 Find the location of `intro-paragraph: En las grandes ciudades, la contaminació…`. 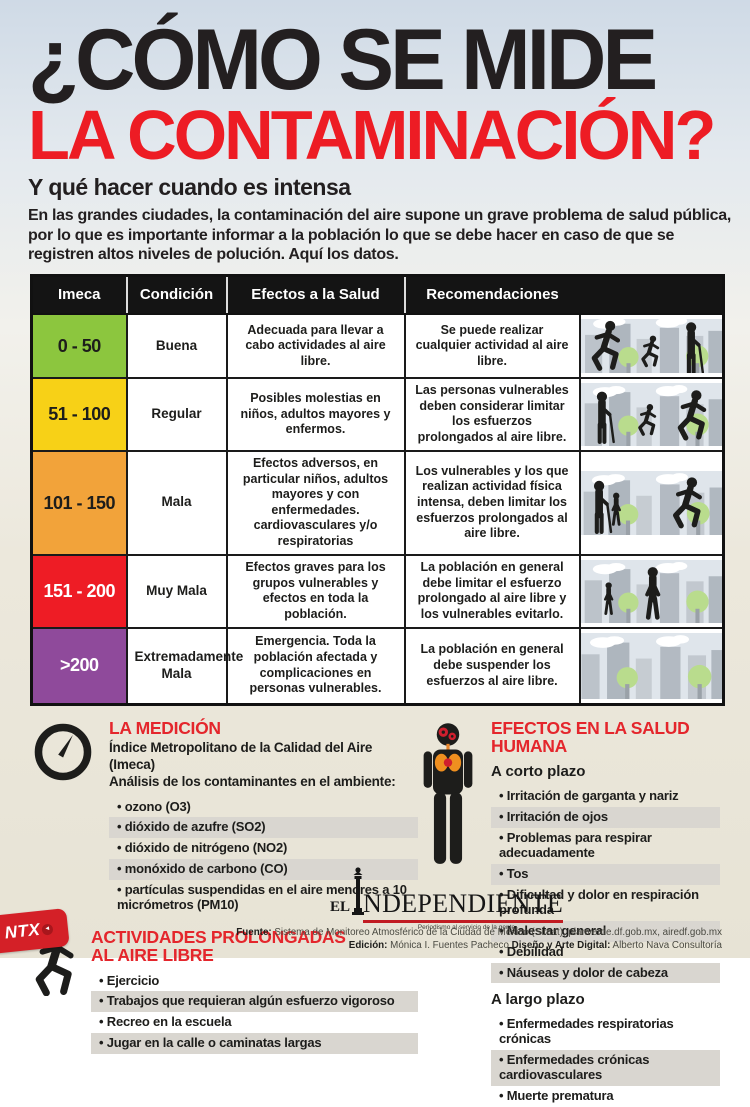

intro-paragraph: En las grandes ciudades, la contaminació… is located at coordinates (379, 235).